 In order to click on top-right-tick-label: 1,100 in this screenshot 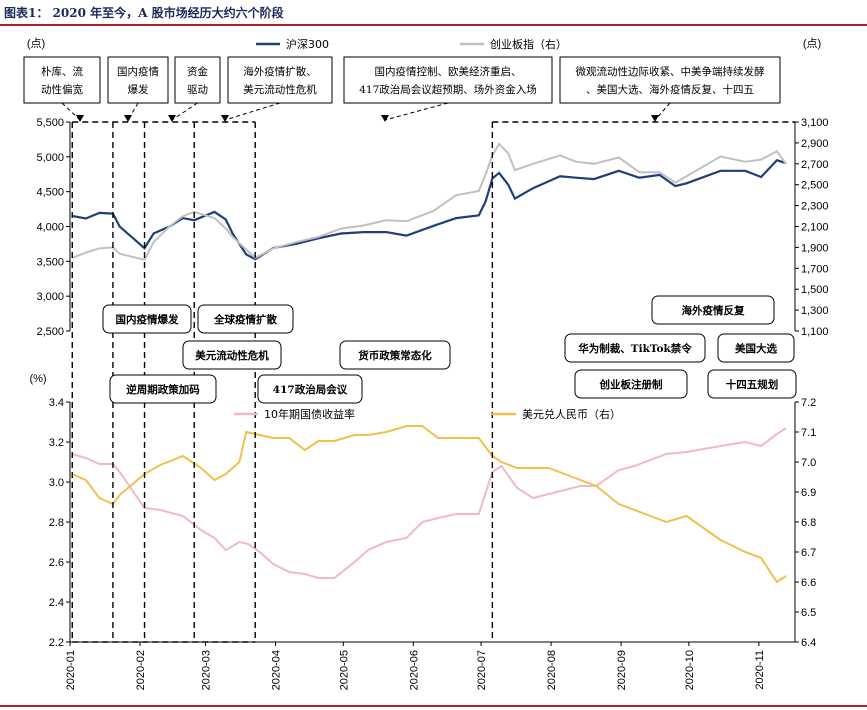, I will do `click(815, 332)`.